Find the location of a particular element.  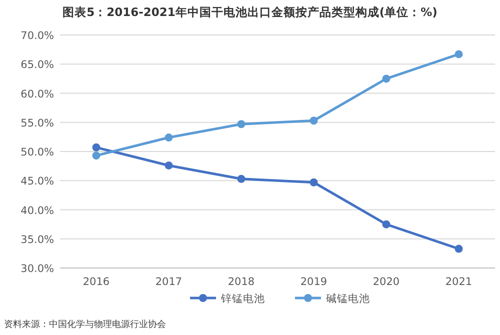

legend-label: 碱锰电池 is located at coordinates (348, 298).